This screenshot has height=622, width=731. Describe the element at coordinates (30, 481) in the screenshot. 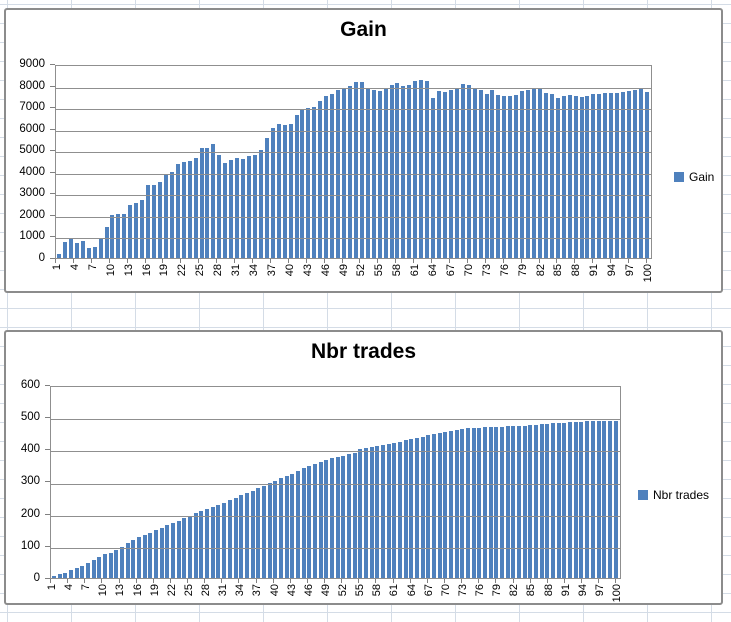

I see `y-axis-label: 300` at that location.